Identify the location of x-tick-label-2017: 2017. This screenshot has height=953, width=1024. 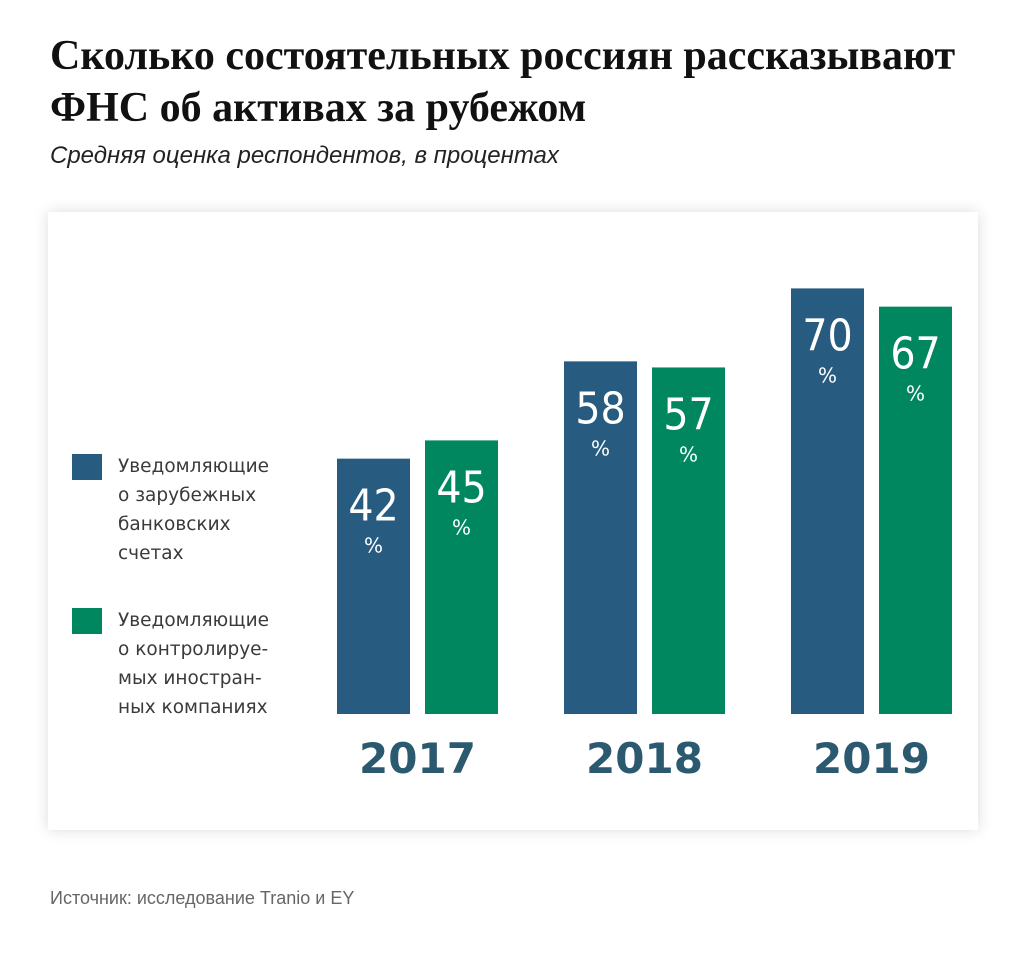
(417, 758).